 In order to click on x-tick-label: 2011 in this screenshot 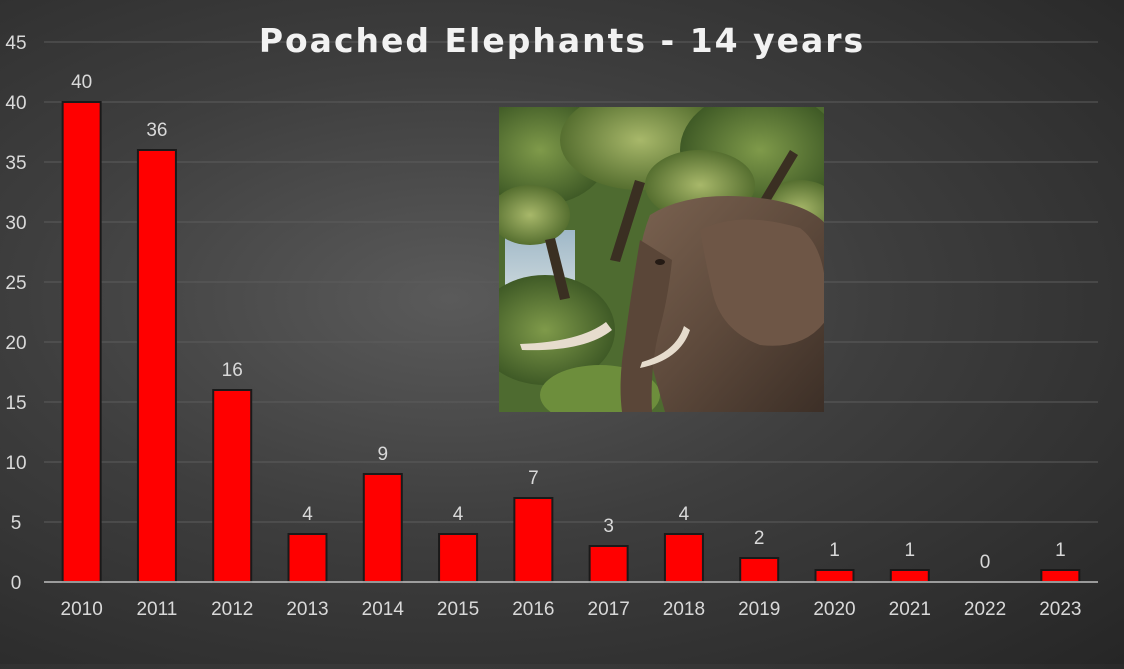, I will do `click(156, 609)`.